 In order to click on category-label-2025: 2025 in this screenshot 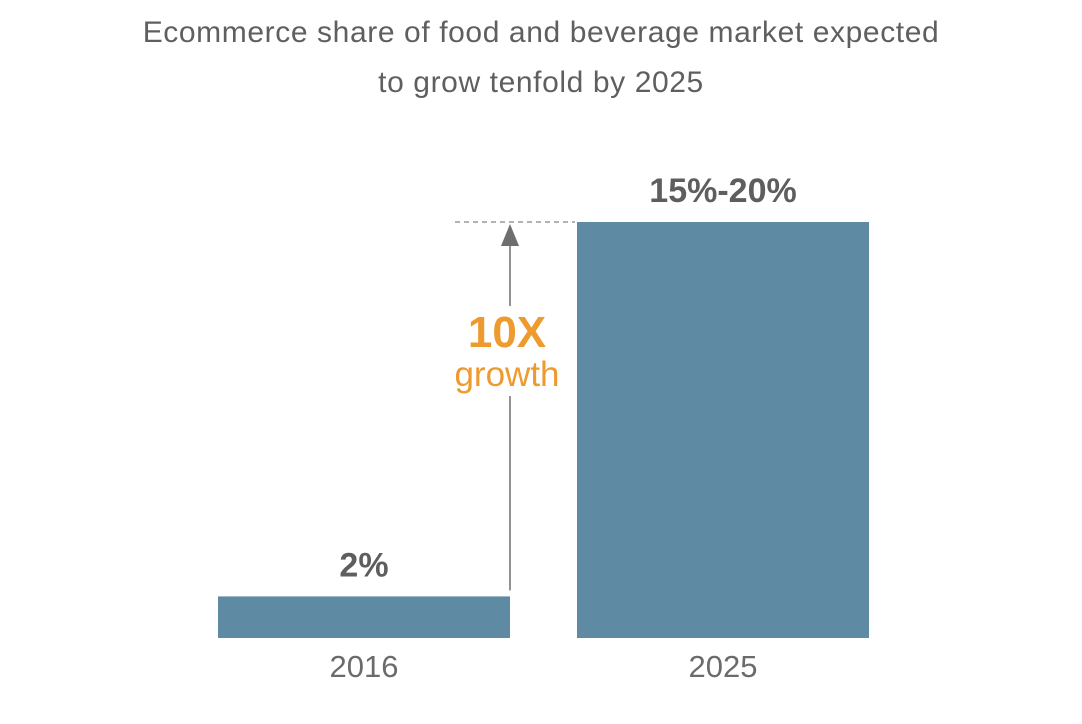, I will do `click(723, 666)`.